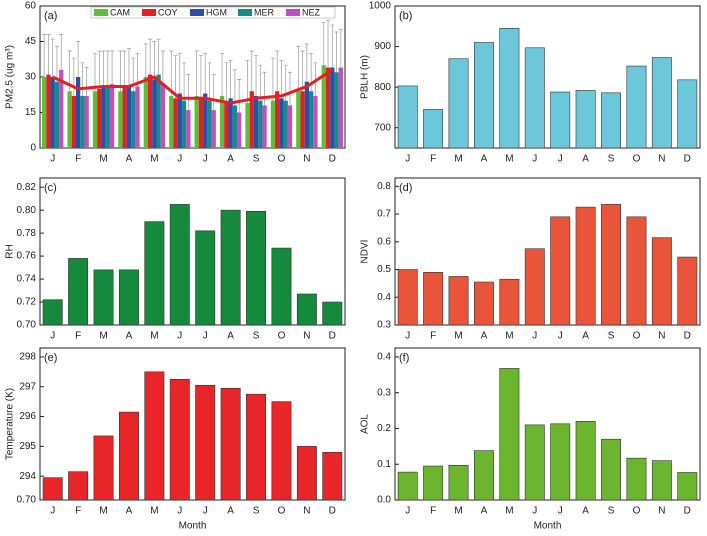 Image resolution: width=707 pixels, height=536 pixels. Describe the element at coordinates (384, 186) in the screenshot. I see `y-tick-label: 0.8` at that location.